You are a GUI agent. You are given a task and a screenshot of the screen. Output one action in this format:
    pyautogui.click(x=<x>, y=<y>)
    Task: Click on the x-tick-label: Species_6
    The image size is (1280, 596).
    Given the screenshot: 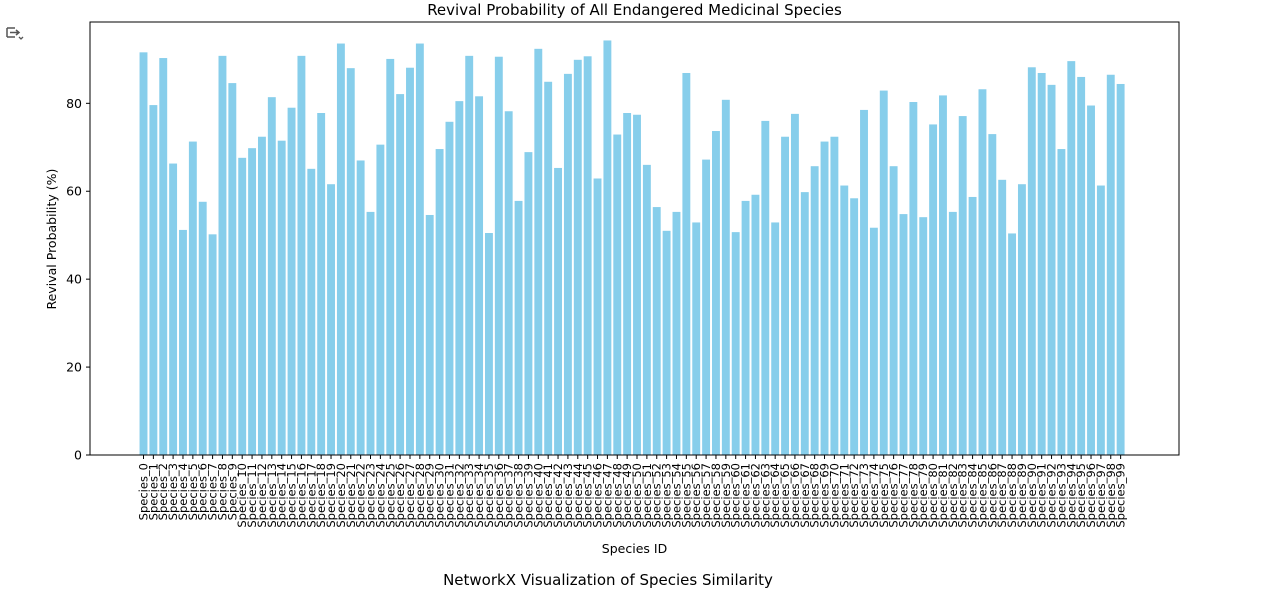 What is the action you would take?
    pyautogui.click(x=203, y=491)
    